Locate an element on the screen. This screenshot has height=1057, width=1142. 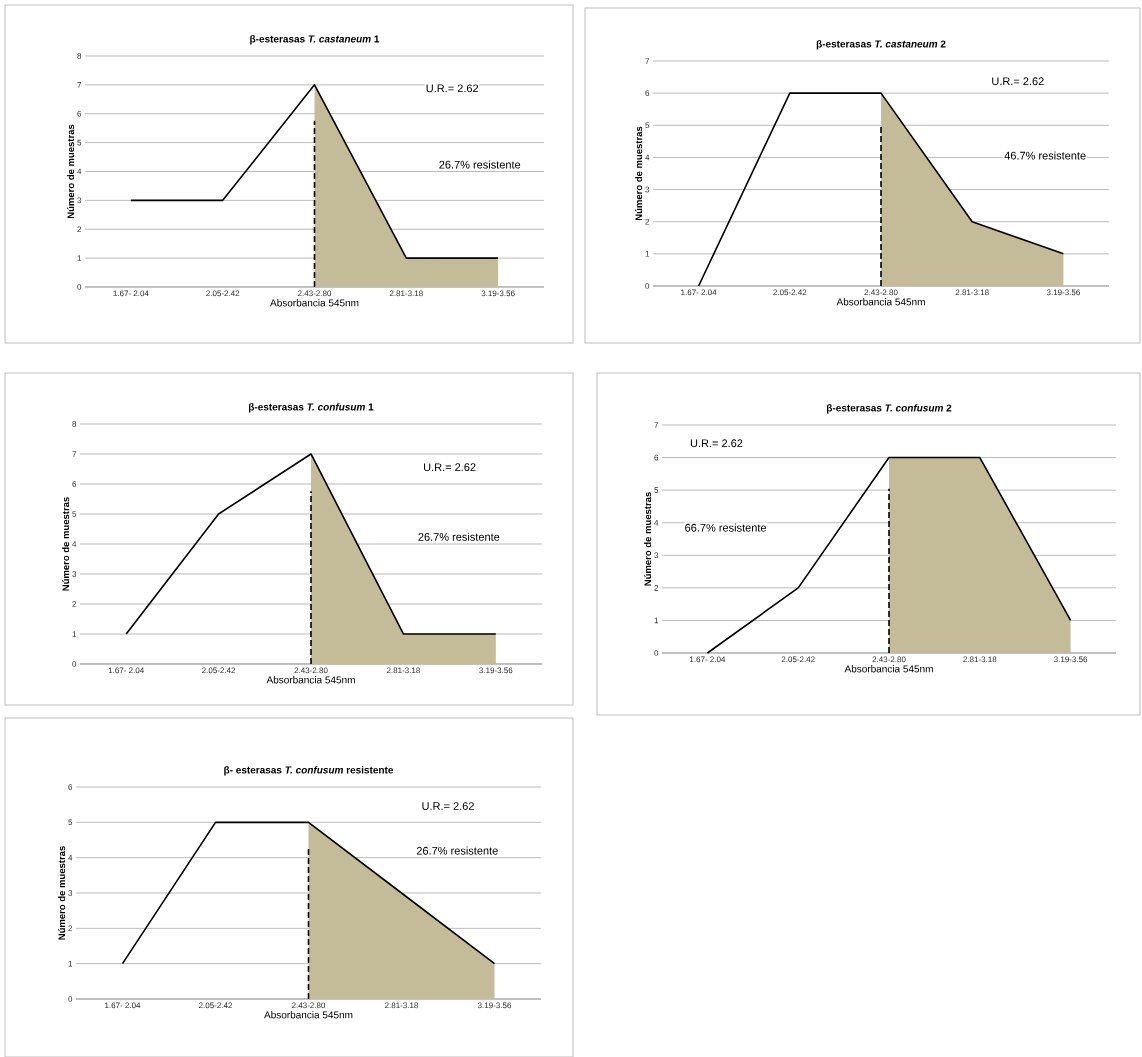
chart-title: β-esterasas T. confusum 2 is located at coordinates (889, 409).